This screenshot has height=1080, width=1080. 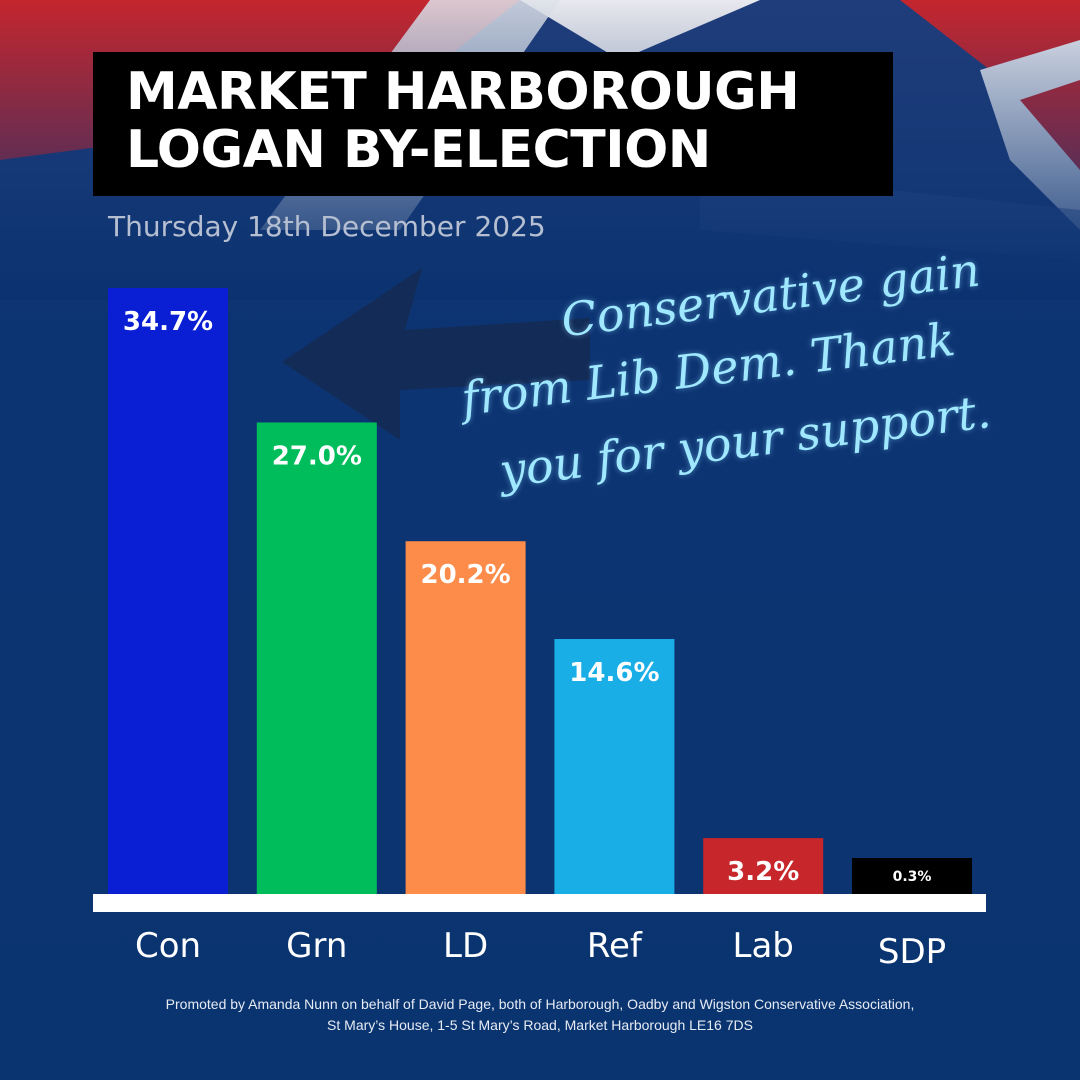 What do you see at coordinates (615, 946) in the screenshot?
I see `category-label-ref: Ref` at bounding box center [615, 946].